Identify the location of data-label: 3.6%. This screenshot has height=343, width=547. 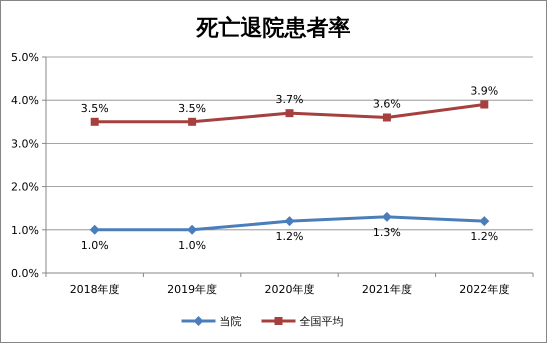
(386, 103).